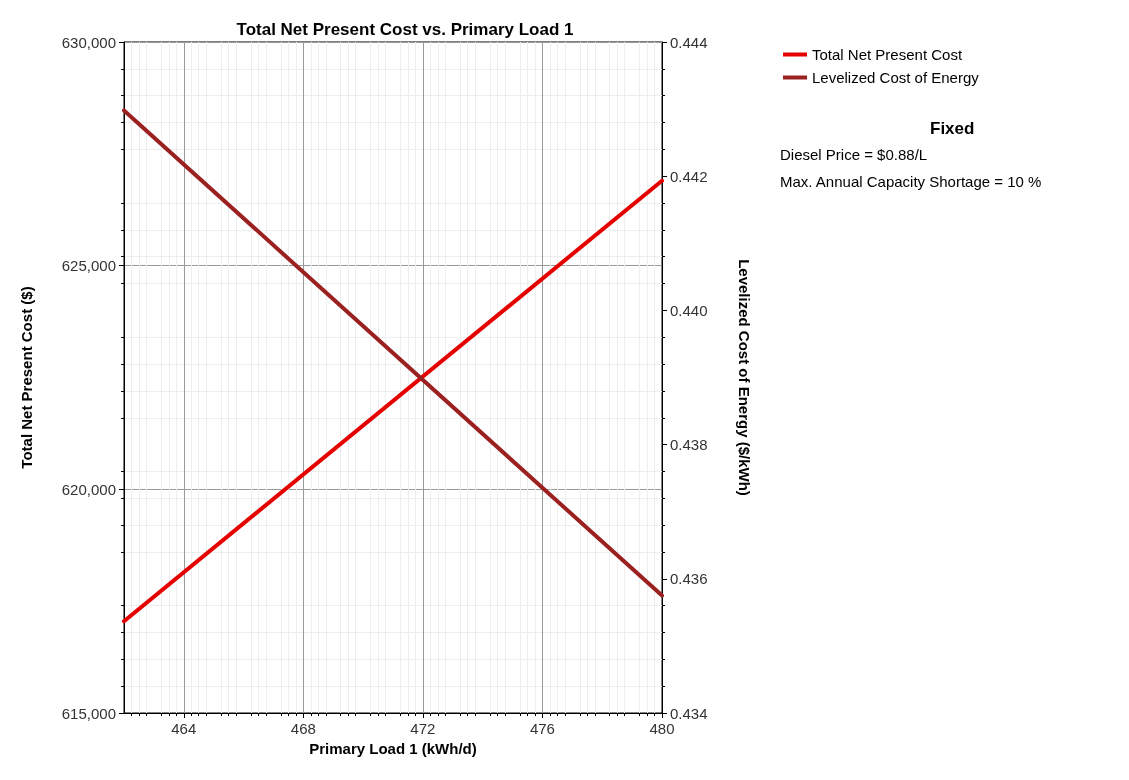  Describe the element at coordinates (689, 42) in the screenshot. I see `y2-tick-label: 0.444` at that location.